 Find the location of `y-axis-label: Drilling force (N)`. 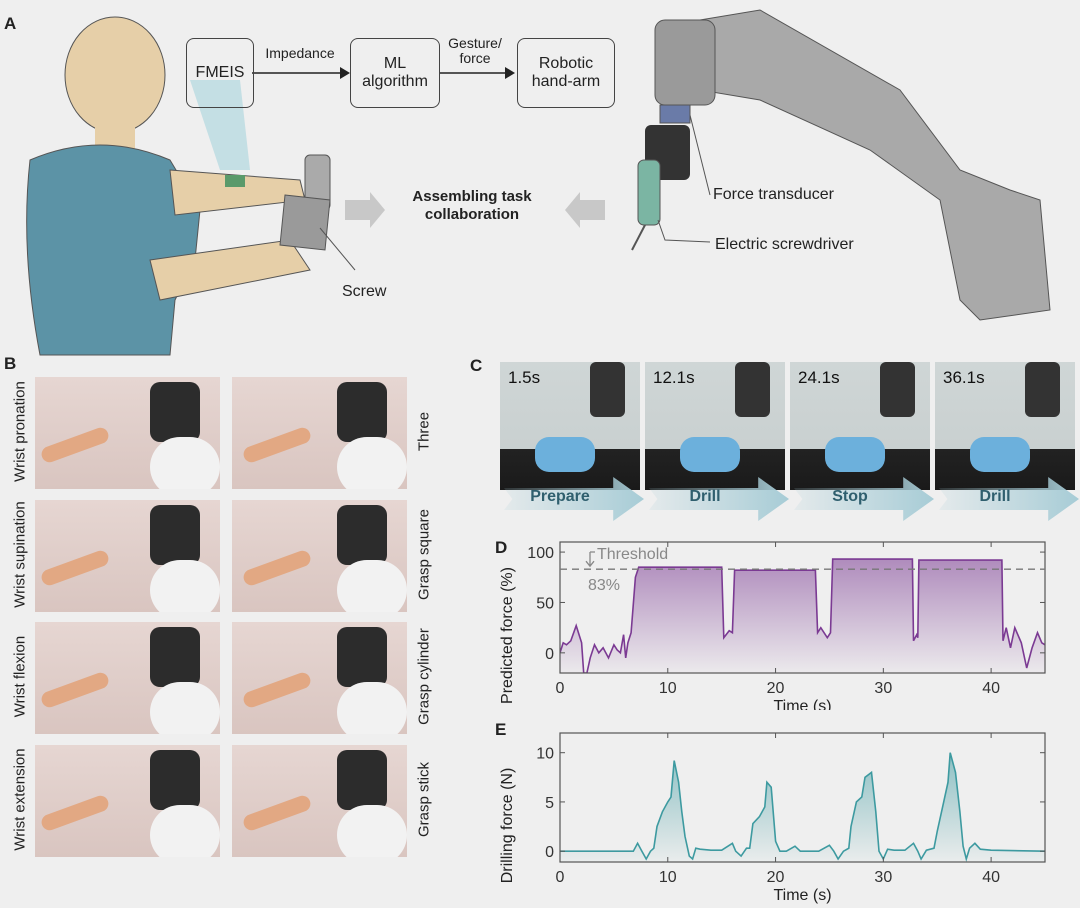

y-axis-label: Drilling force (N) is located at coordinates (507, 826).